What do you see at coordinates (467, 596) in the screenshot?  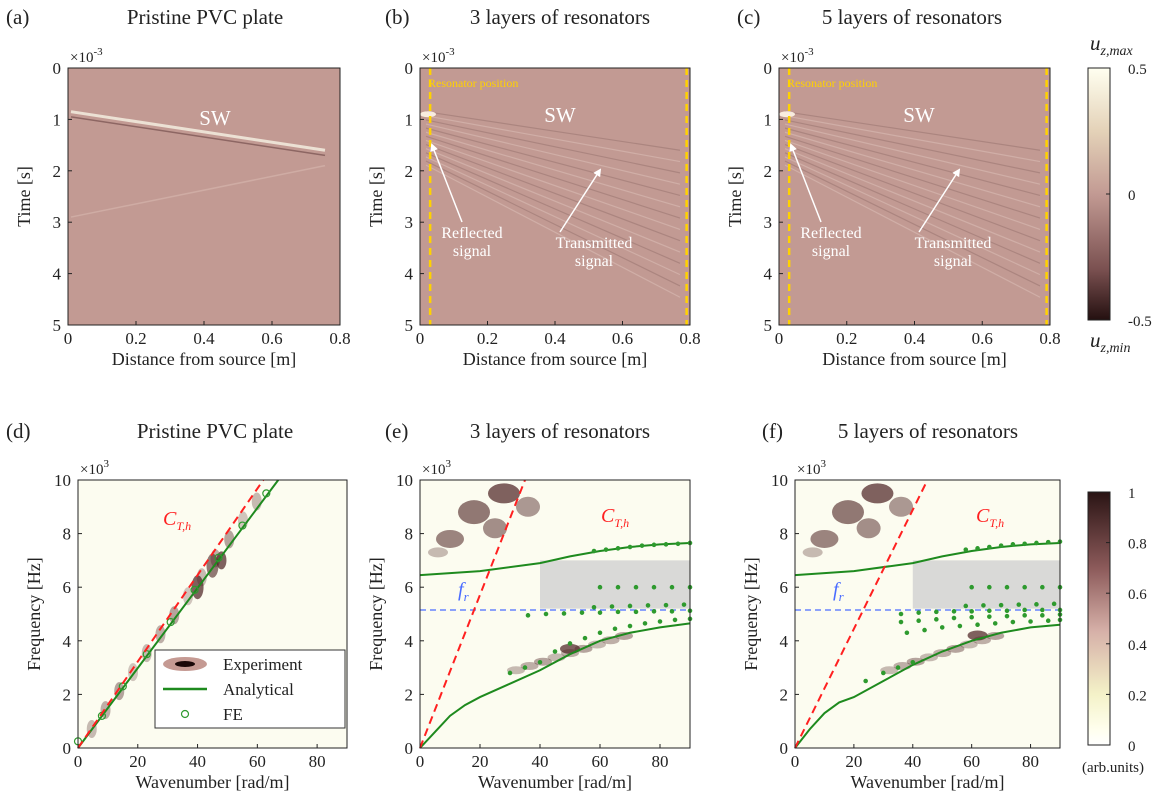 I see `resonance-label-sub: r` at bounding box center [467, 596].